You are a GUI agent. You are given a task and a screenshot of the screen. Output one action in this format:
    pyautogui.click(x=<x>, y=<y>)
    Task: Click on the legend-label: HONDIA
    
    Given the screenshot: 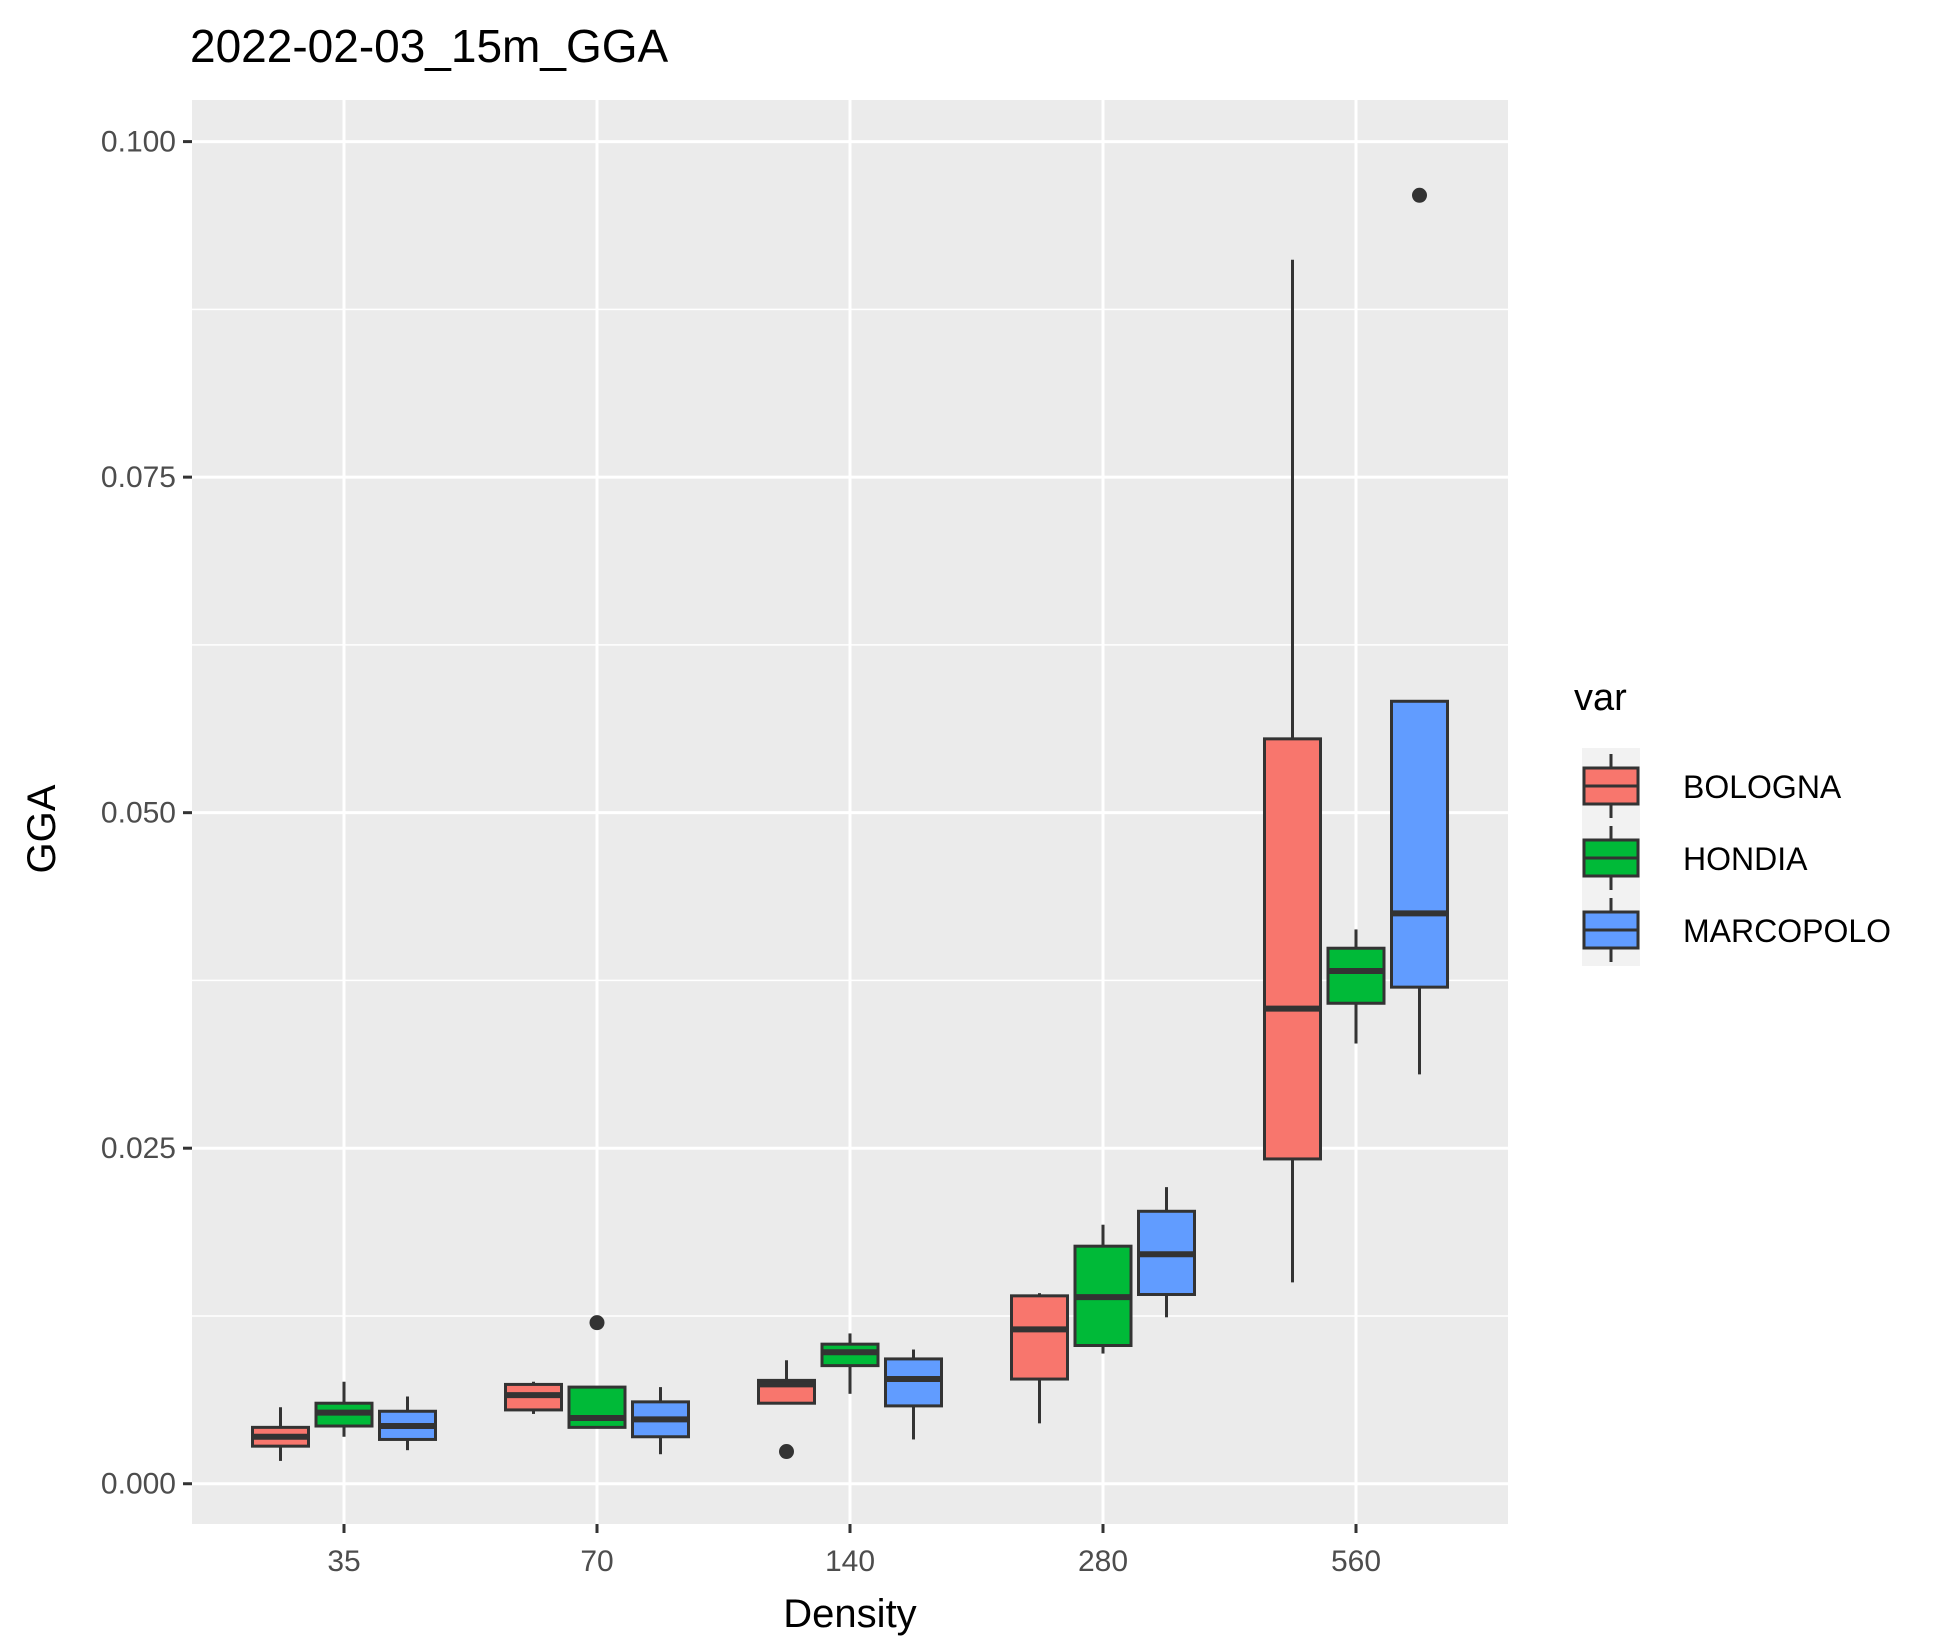 What is the action you would take?
    pyautogui.click(x=1745, y=859)
    